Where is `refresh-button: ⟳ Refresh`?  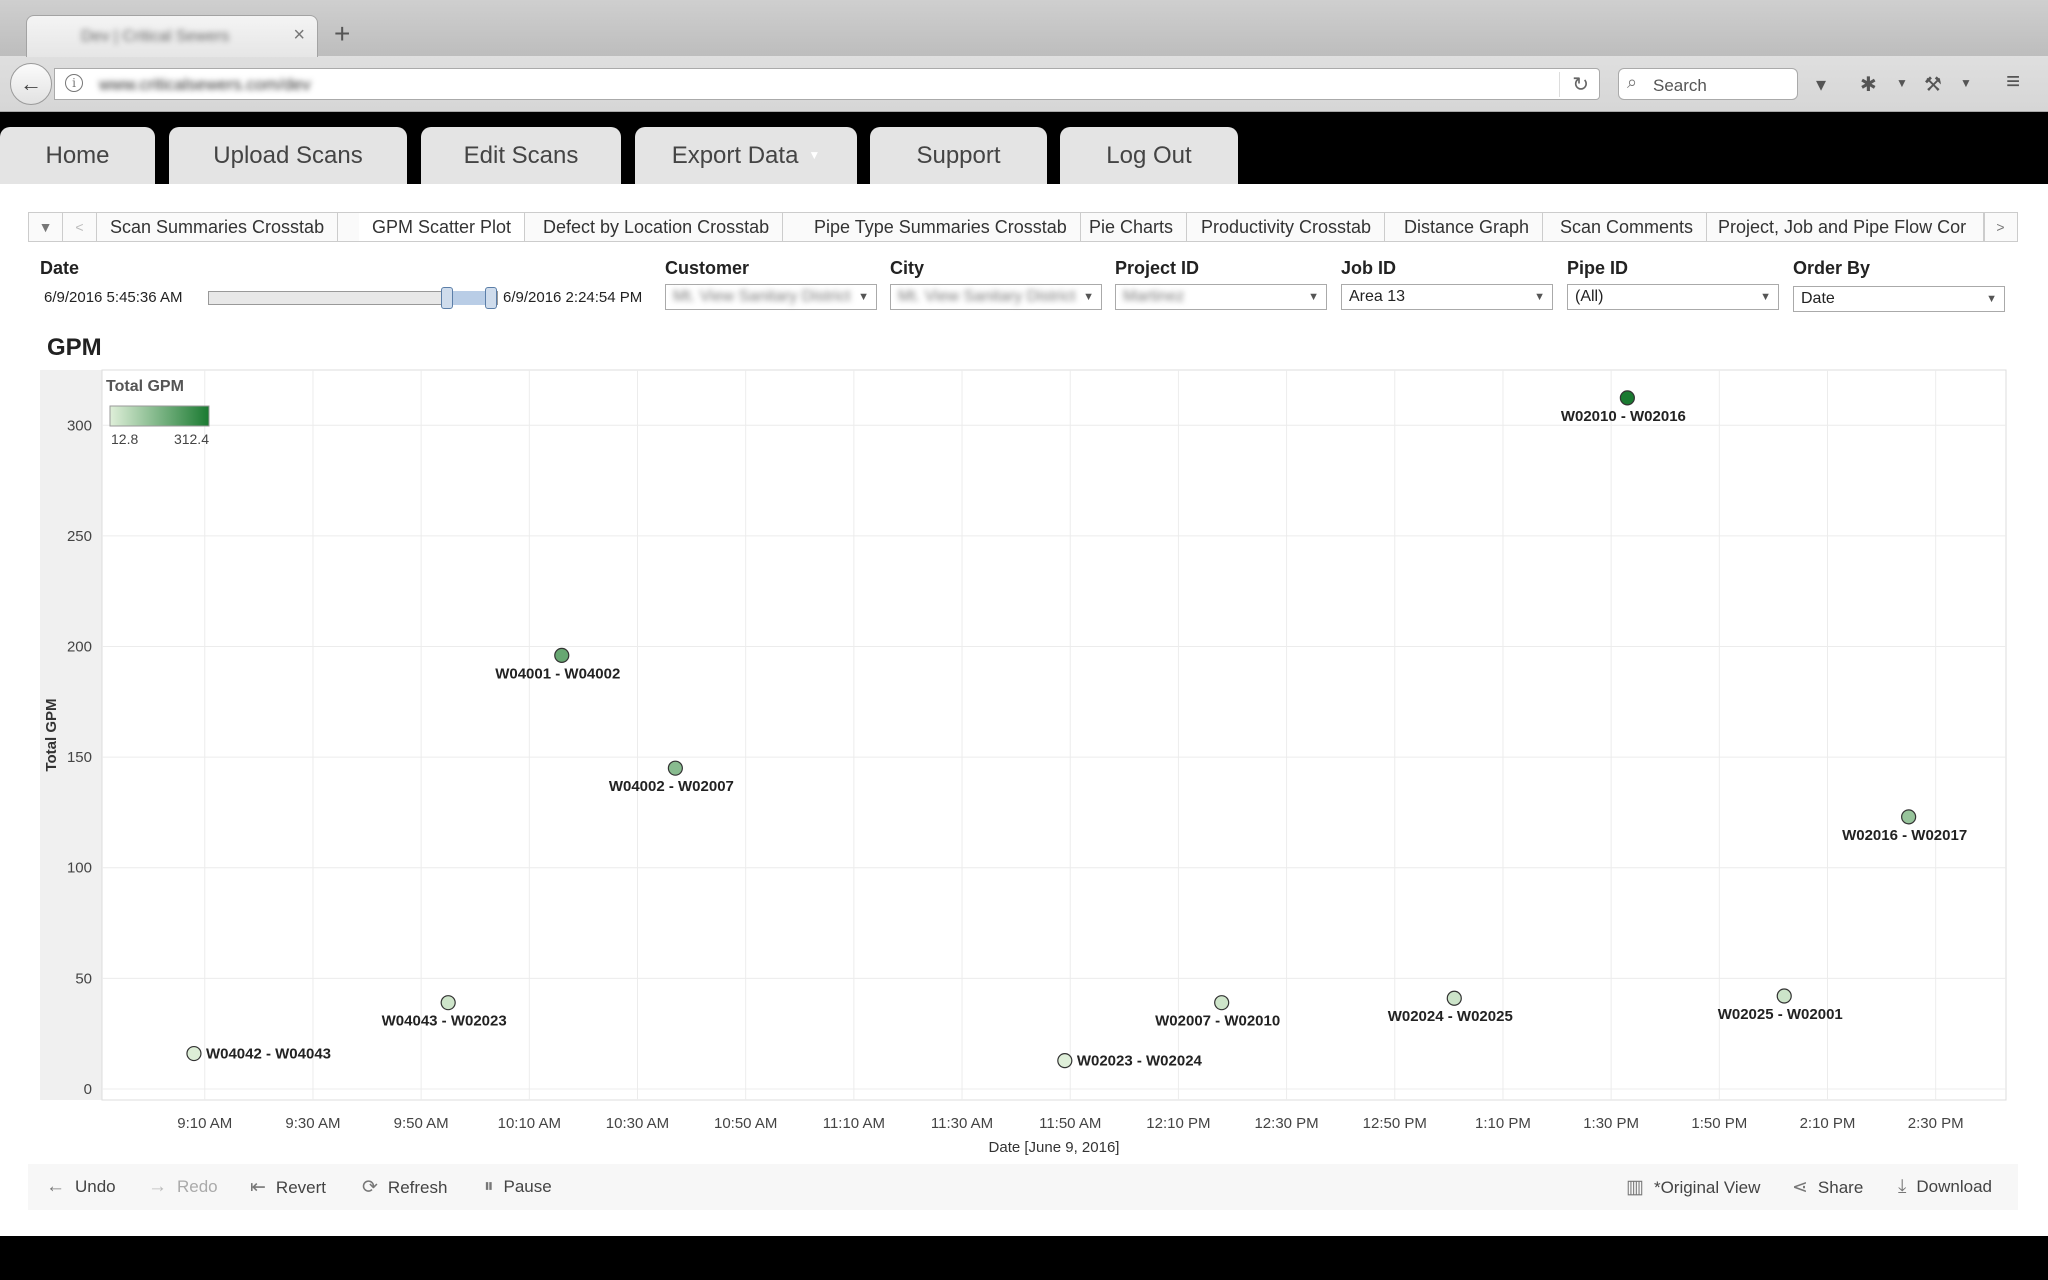 refresh-button: ⟳ Refresh is located at coordinates (404, 1187).